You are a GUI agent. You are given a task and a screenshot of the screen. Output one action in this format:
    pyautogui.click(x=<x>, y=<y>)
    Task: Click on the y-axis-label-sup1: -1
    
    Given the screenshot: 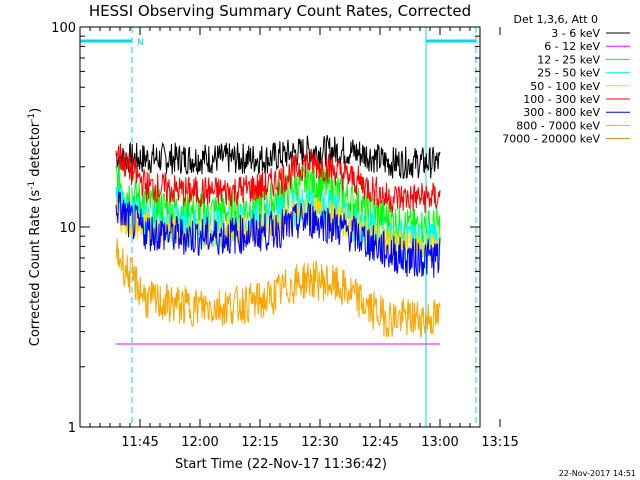 What is the action you would take?
    pyautogui.click(x=32, y=185)
    